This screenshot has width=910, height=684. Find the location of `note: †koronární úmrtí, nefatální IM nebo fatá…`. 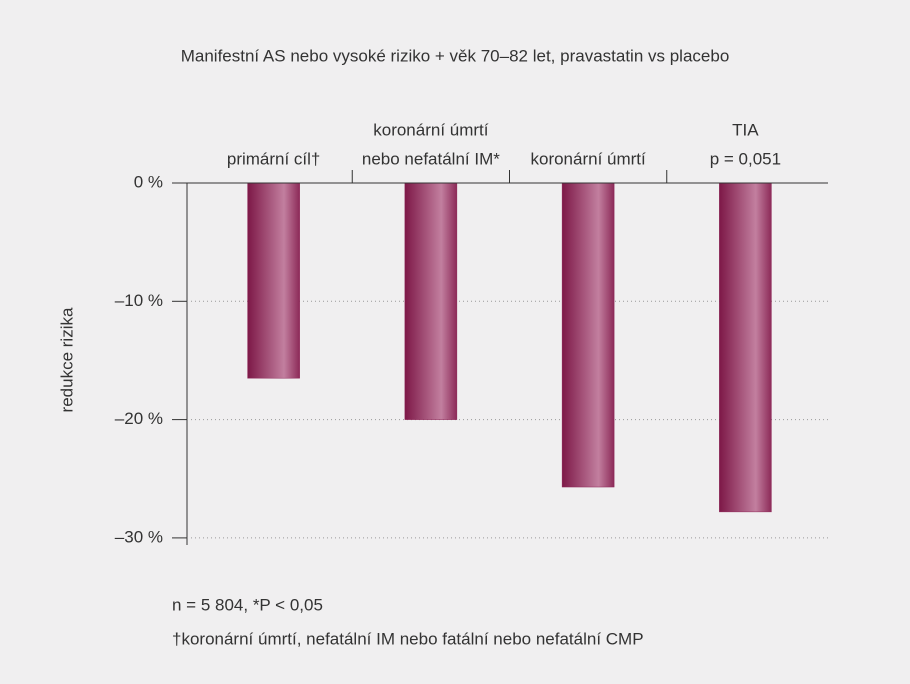

note: †koronární úmrtí, nefatální IM nebo fatá… is located at coordinates (408, 638).